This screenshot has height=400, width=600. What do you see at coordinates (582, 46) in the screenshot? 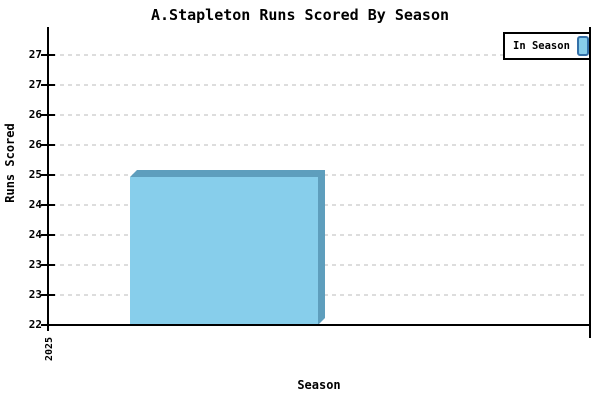
I see `legend-bar-icon` at bounding box center [582, 46].